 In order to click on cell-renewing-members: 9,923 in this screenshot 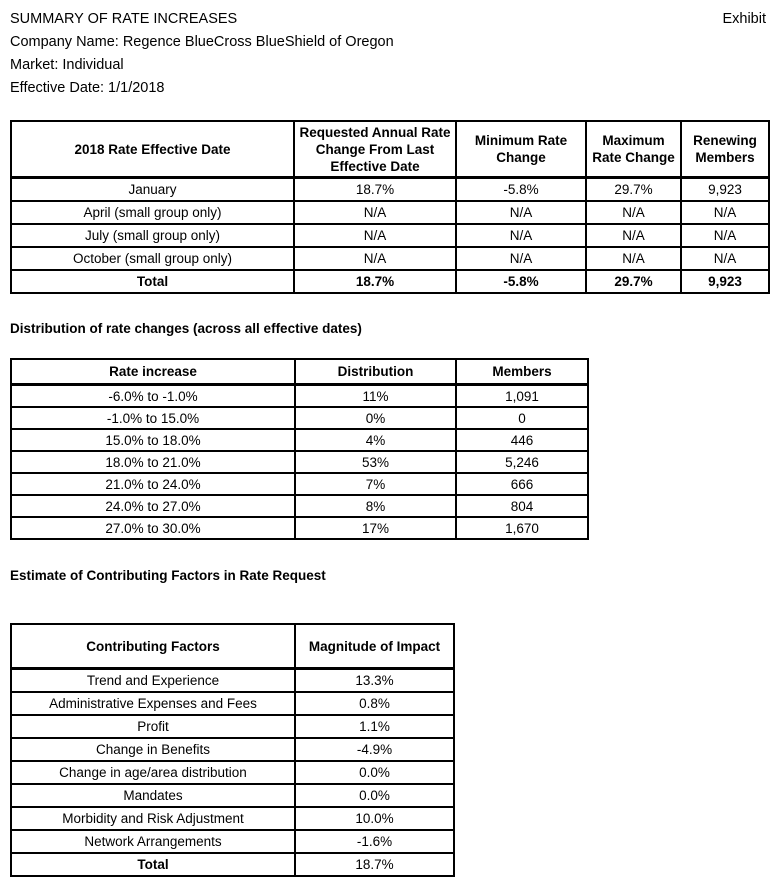, I will do `click(725, 189)`.